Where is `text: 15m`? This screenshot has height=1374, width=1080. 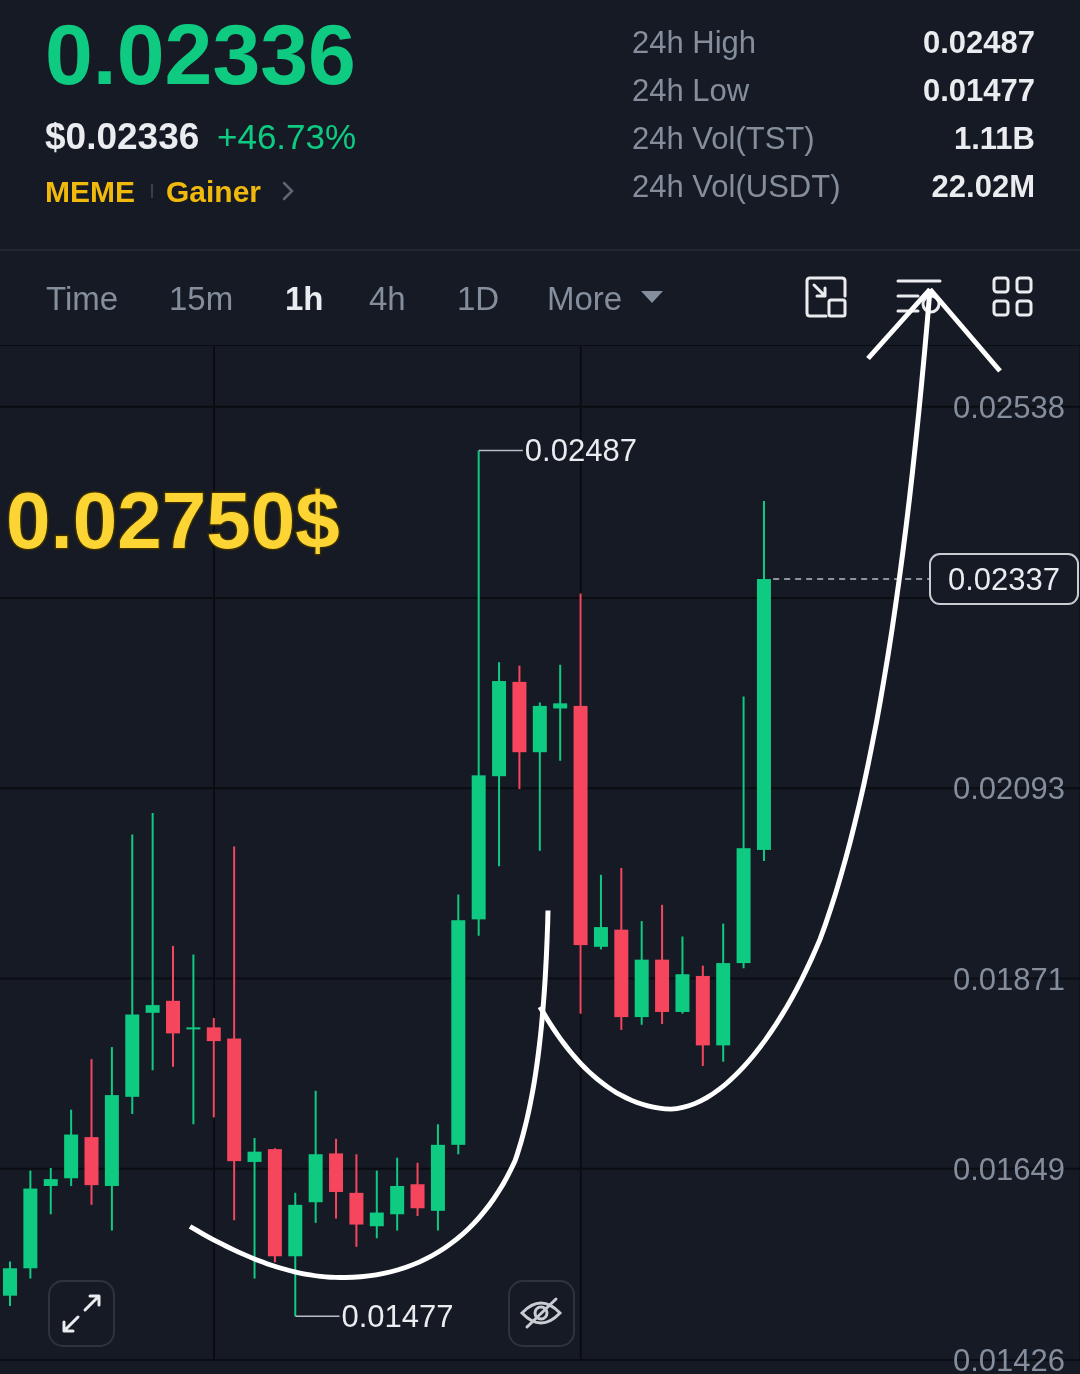 text: 15m is located at coordinates (201, 298).